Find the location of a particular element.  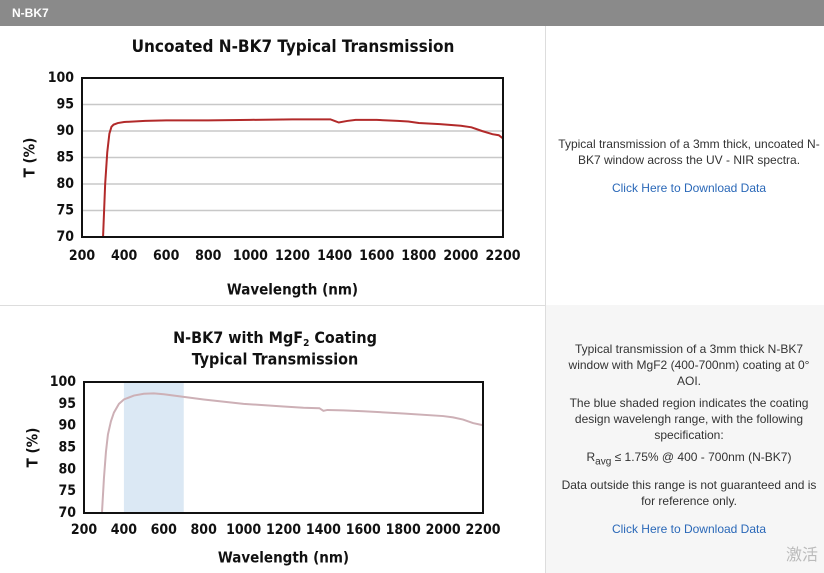

spec-text: ≤ 1.75% @ 400 - 700nm (N-BK7) is located at coordinates (701, 457).